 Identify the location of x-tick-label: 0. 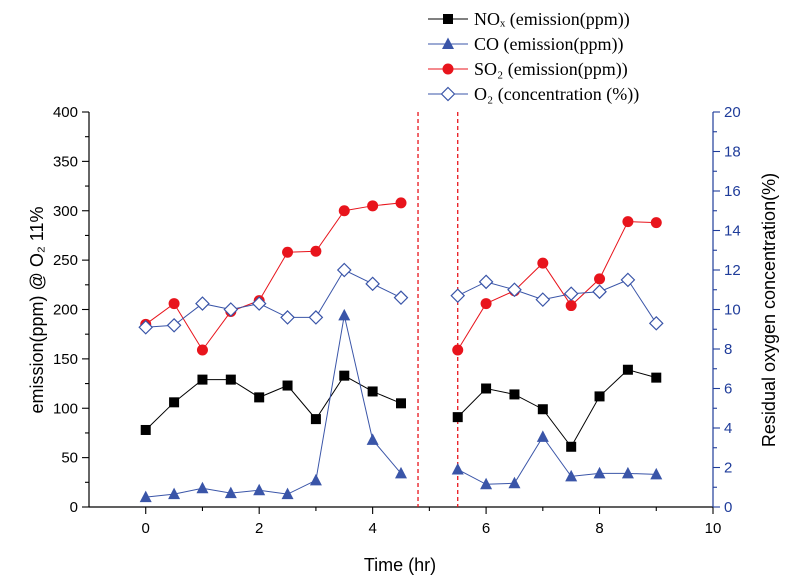
(146, 528).